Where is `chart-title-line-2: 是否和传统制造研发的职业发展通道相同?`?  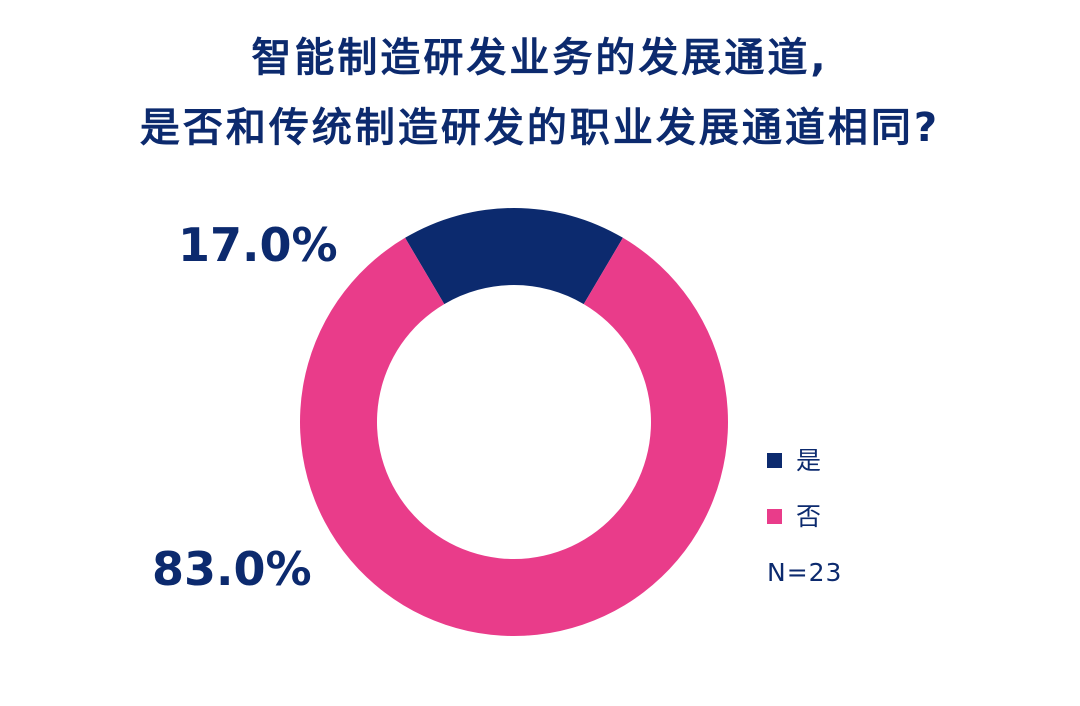
chart-title-line-2: 是否和传统制造研发的职业发展通道相同? is located at coordinates (540, 128).